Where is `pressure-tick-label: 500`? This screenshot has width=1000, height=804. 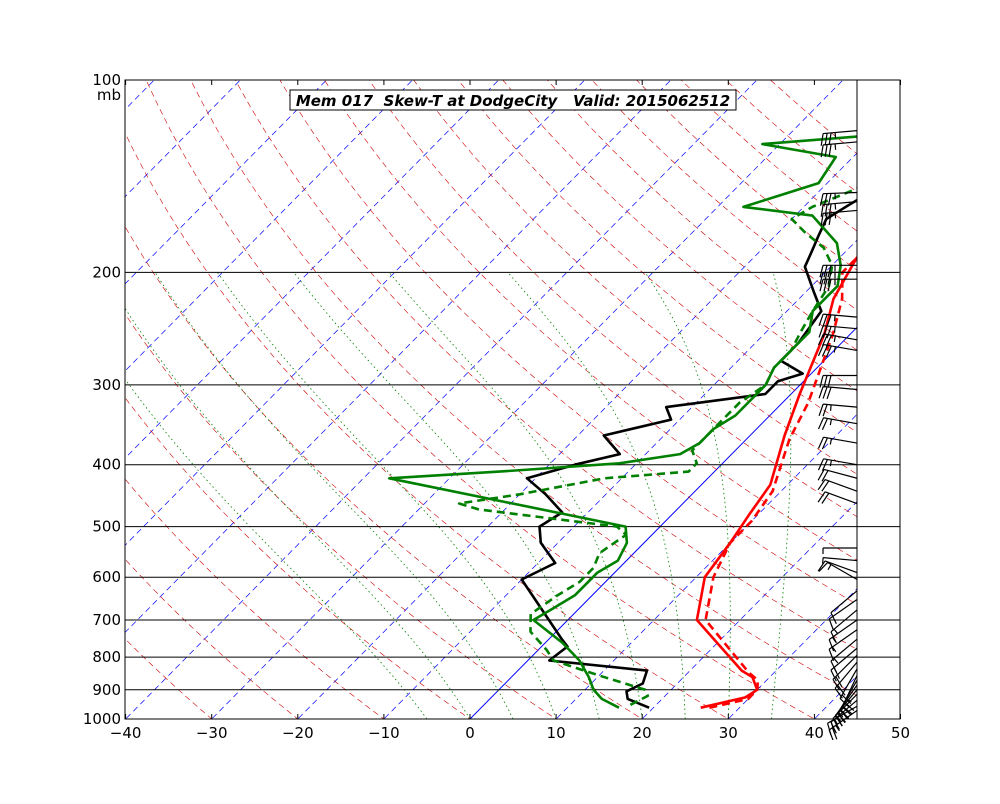
pressure-tick-label: 500 is located at coordinates (106, 527).